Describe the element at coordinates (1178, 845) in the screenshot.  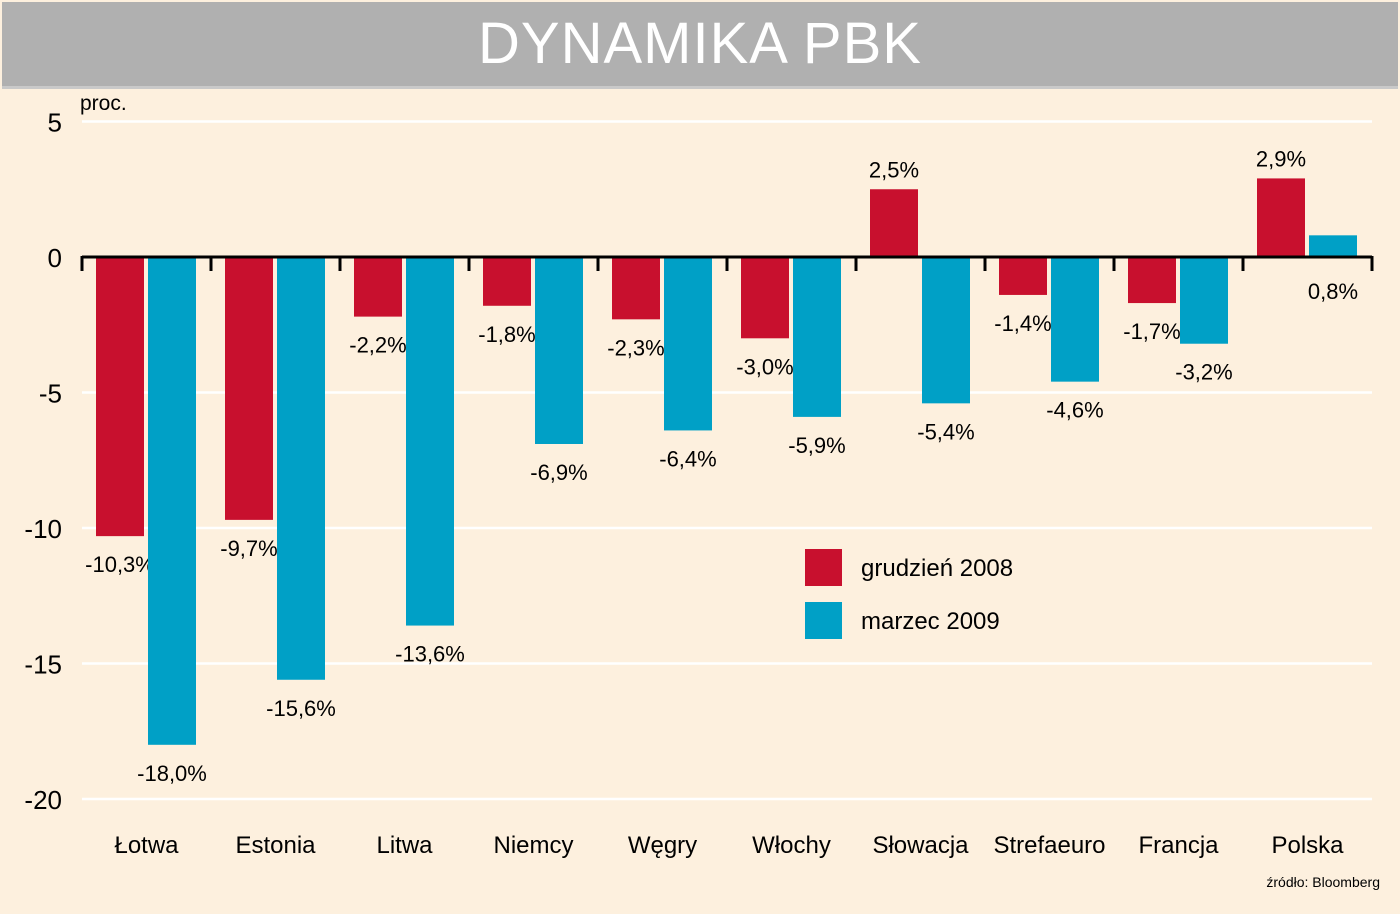
I see `x-category-label: Francja` at that location.